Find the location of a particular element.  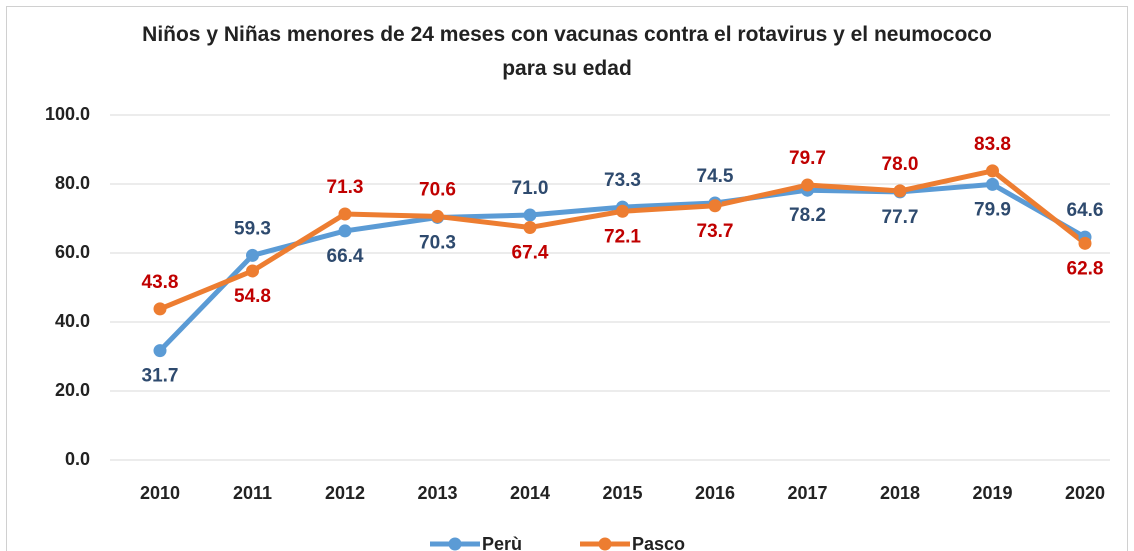

data-label: 43.8 is located at coordinates (160, 282).